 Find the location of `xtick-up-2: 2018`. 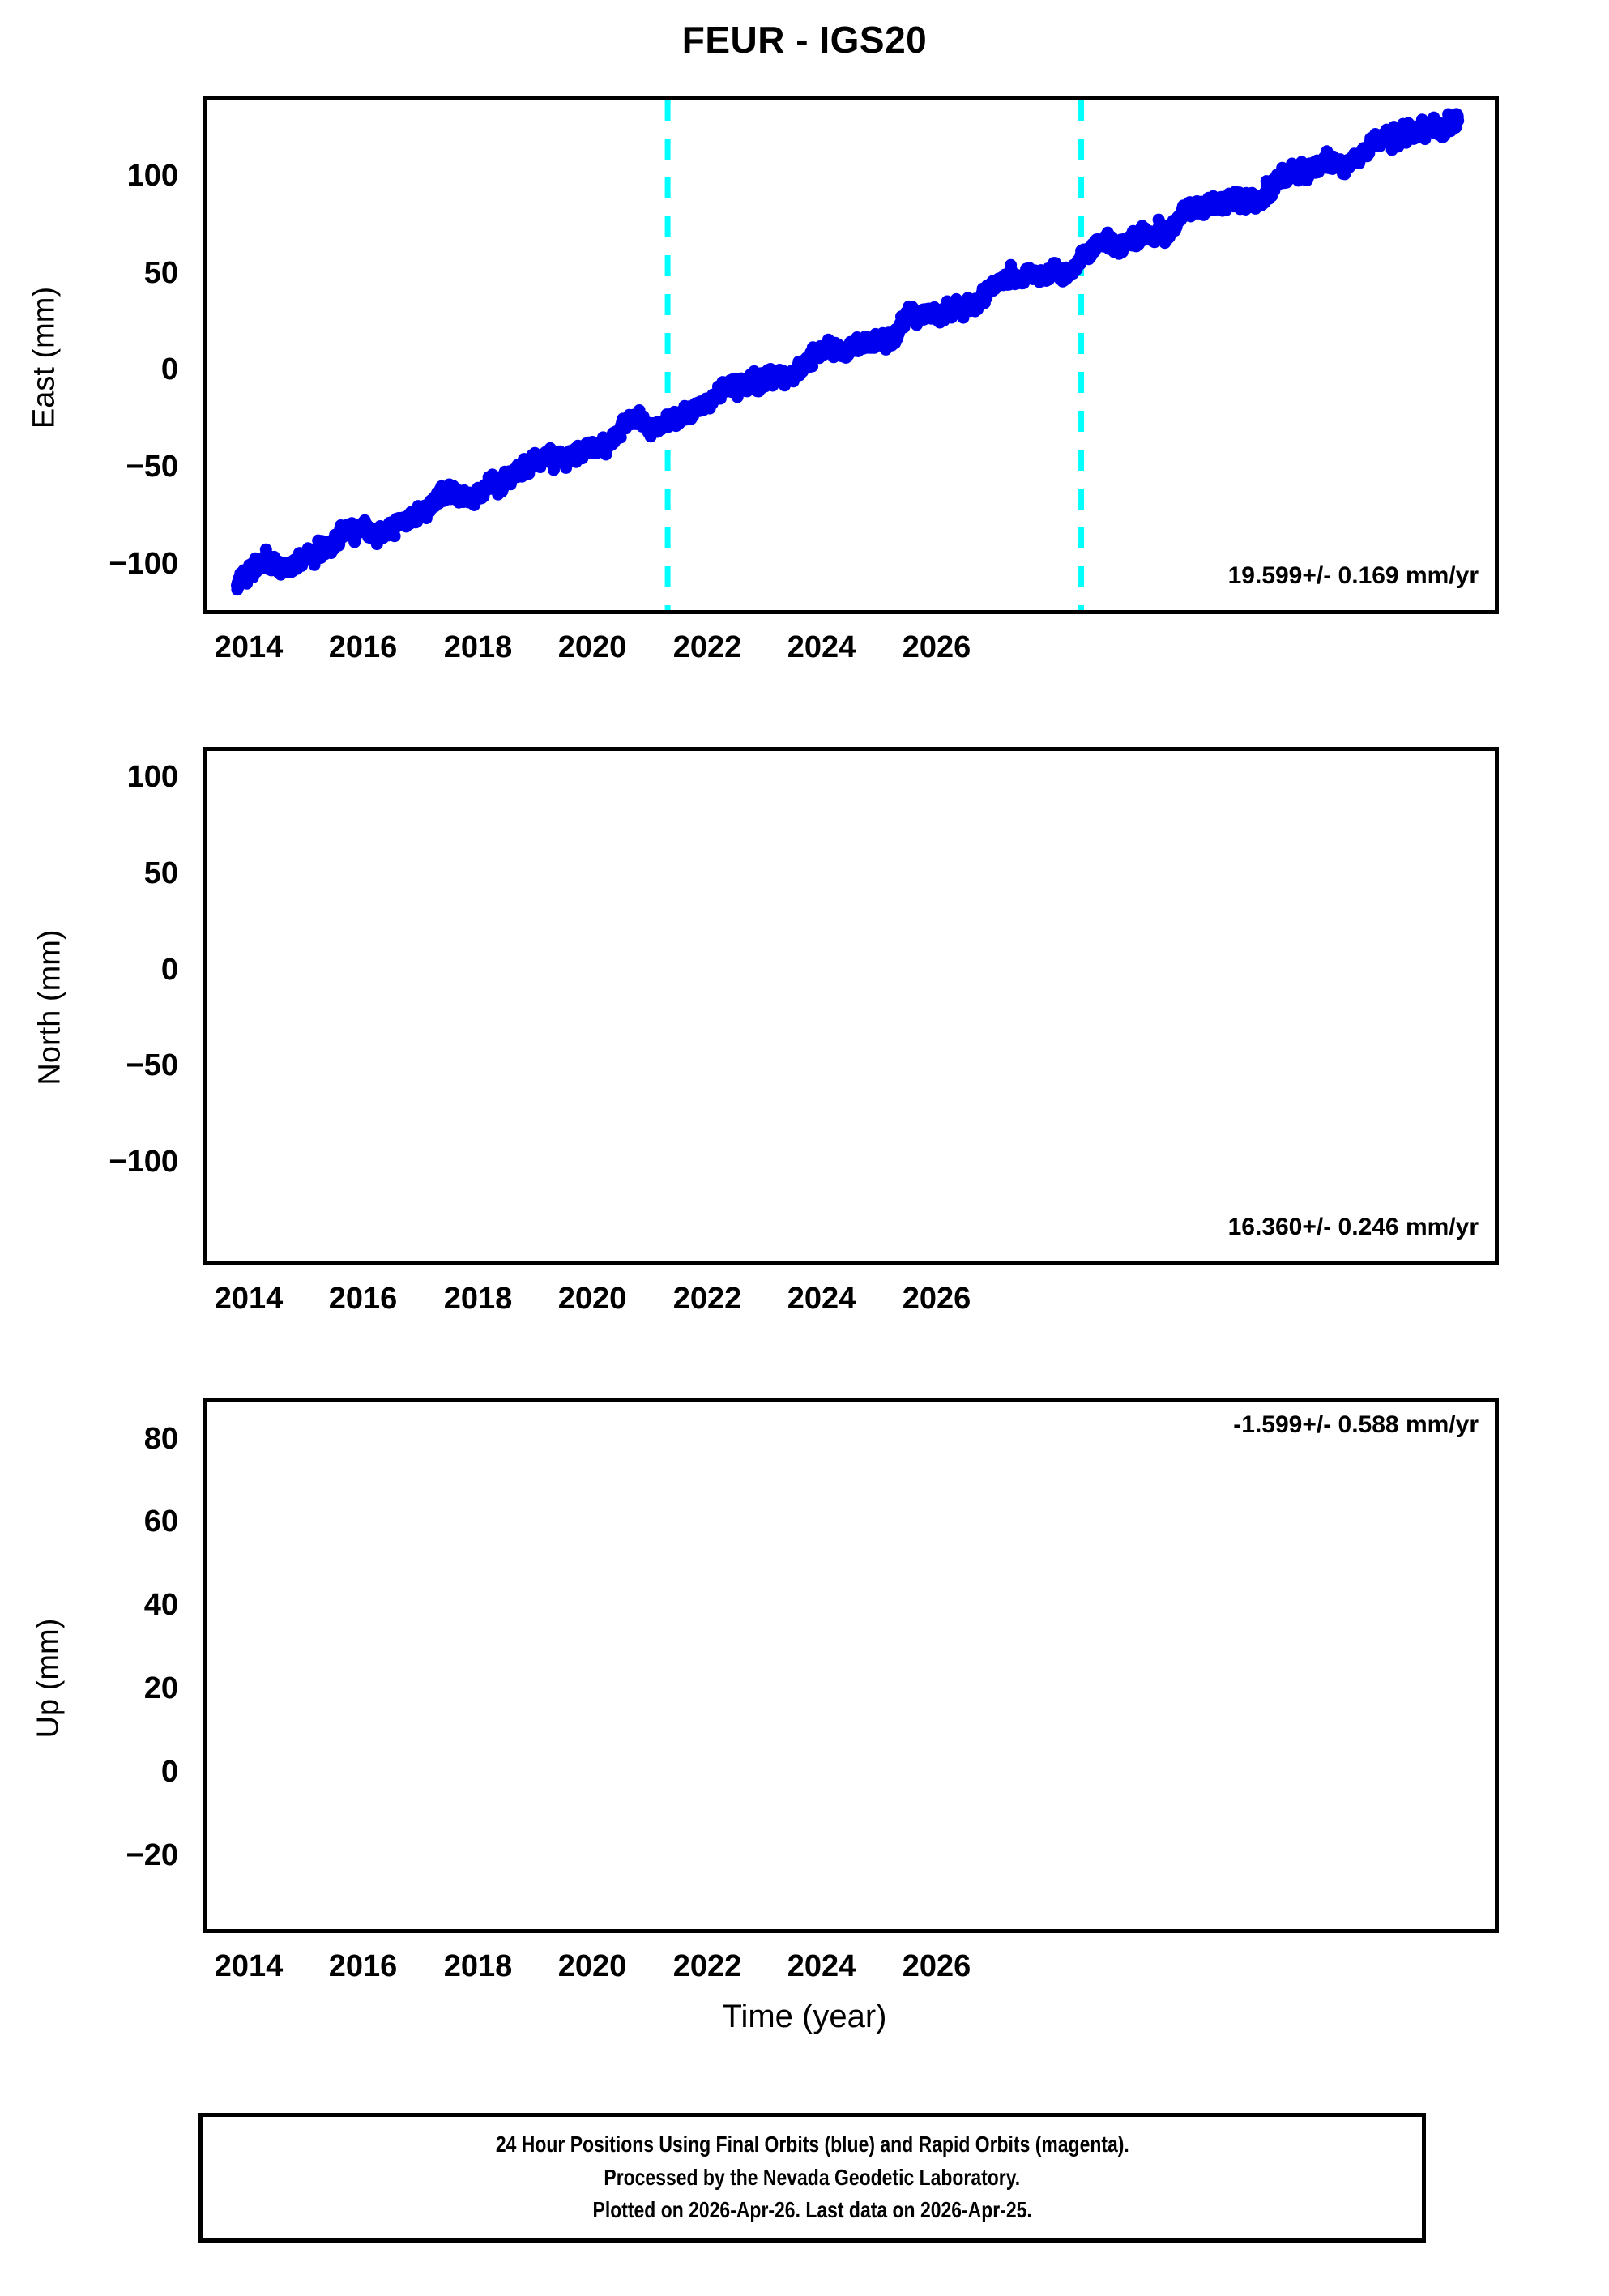

xtick-up-2: 2018 is located at coordinates (478, 1966).